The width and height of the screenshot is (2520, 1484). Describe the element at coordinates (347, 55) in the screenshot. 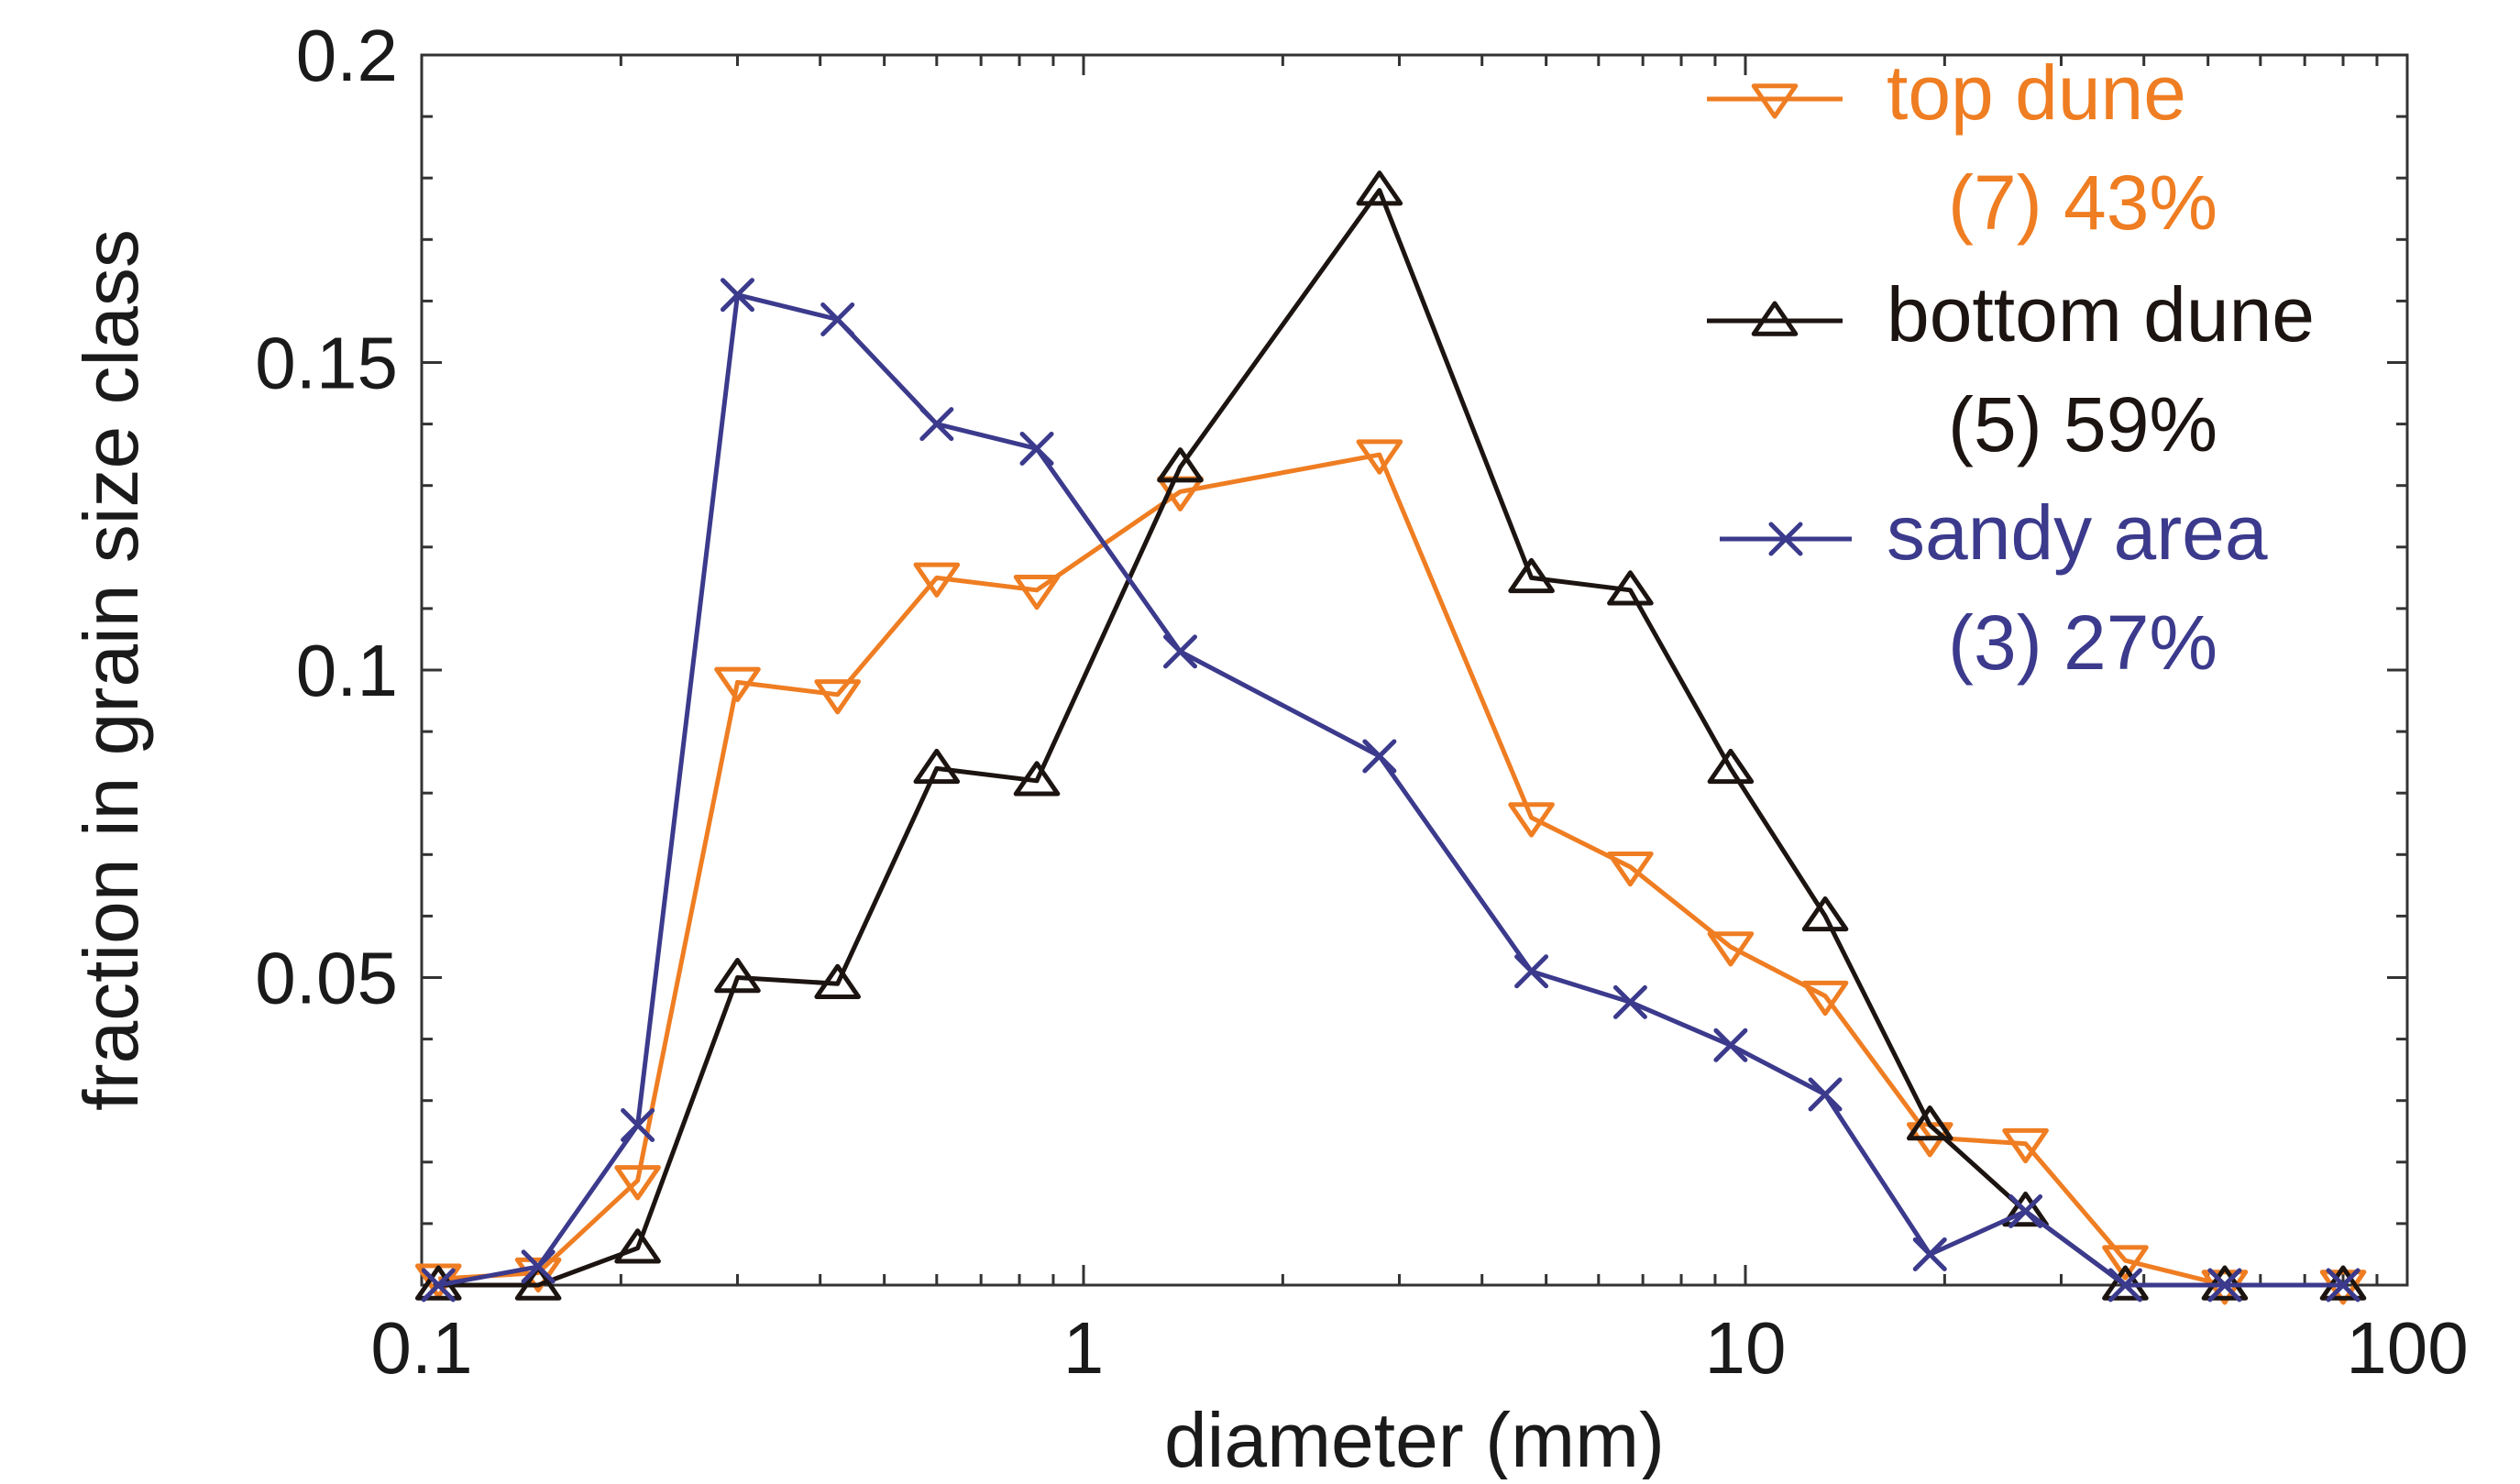

I see `y-tick-label: 0.2` at that location.